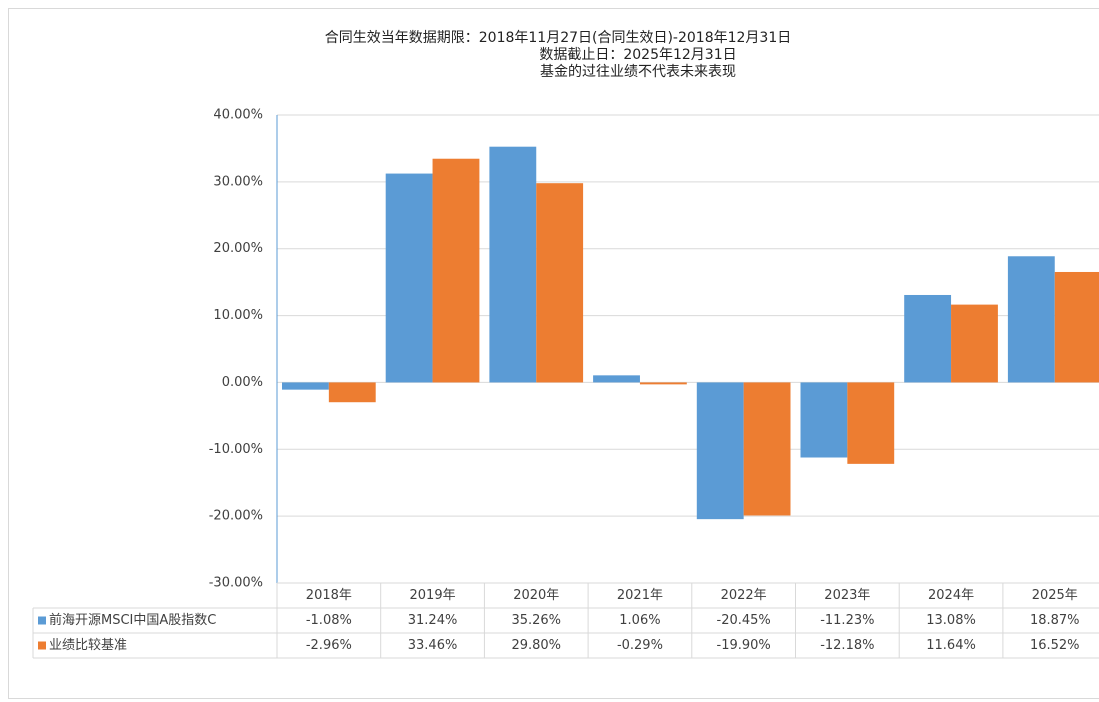  What do you see at coordinates (536, 595) in the screenshot?
I see `x-tick-label: 2020年` at bounding box center [536, 595].